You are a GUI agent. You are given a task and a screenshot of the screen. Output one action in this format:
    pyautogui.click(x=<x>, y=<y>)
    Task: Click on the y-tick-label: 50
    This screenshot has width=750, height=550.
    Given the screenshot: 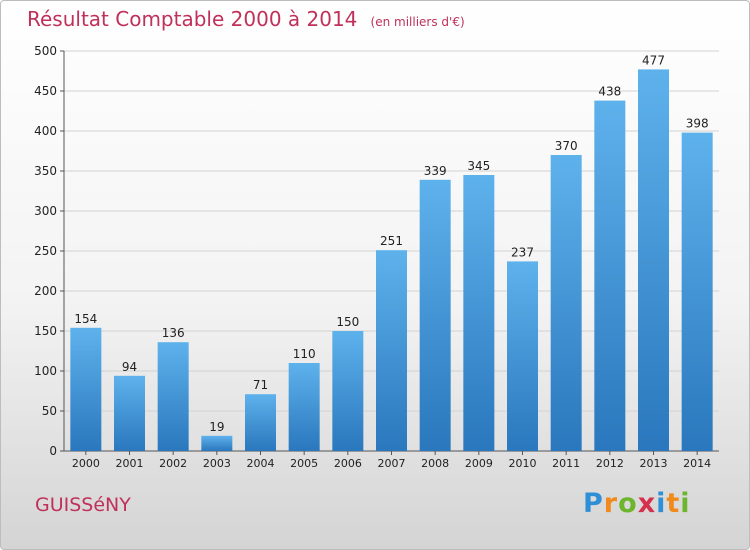 What is the action you would take?
    pyautogui.click(x=49, y=411)
    